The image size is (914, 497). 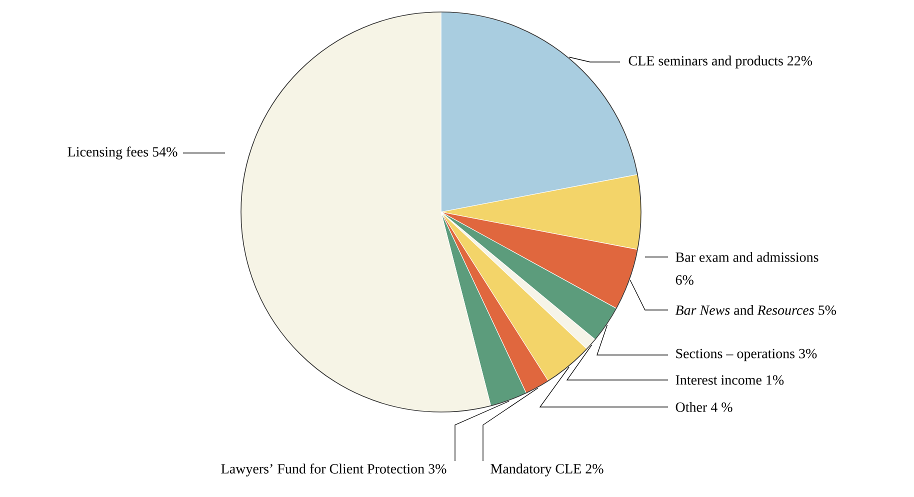 I want to click on data-label: 5%, so click(x=827, y=310).